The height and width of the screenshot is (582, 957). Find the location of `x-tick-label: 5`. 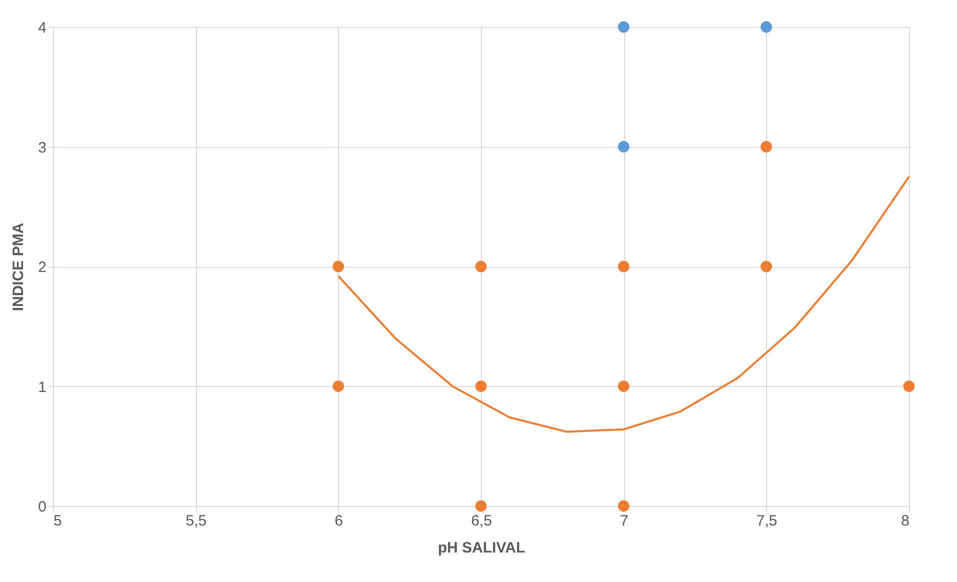

x-tick-label: 5 is located at coordinates (58, 521).